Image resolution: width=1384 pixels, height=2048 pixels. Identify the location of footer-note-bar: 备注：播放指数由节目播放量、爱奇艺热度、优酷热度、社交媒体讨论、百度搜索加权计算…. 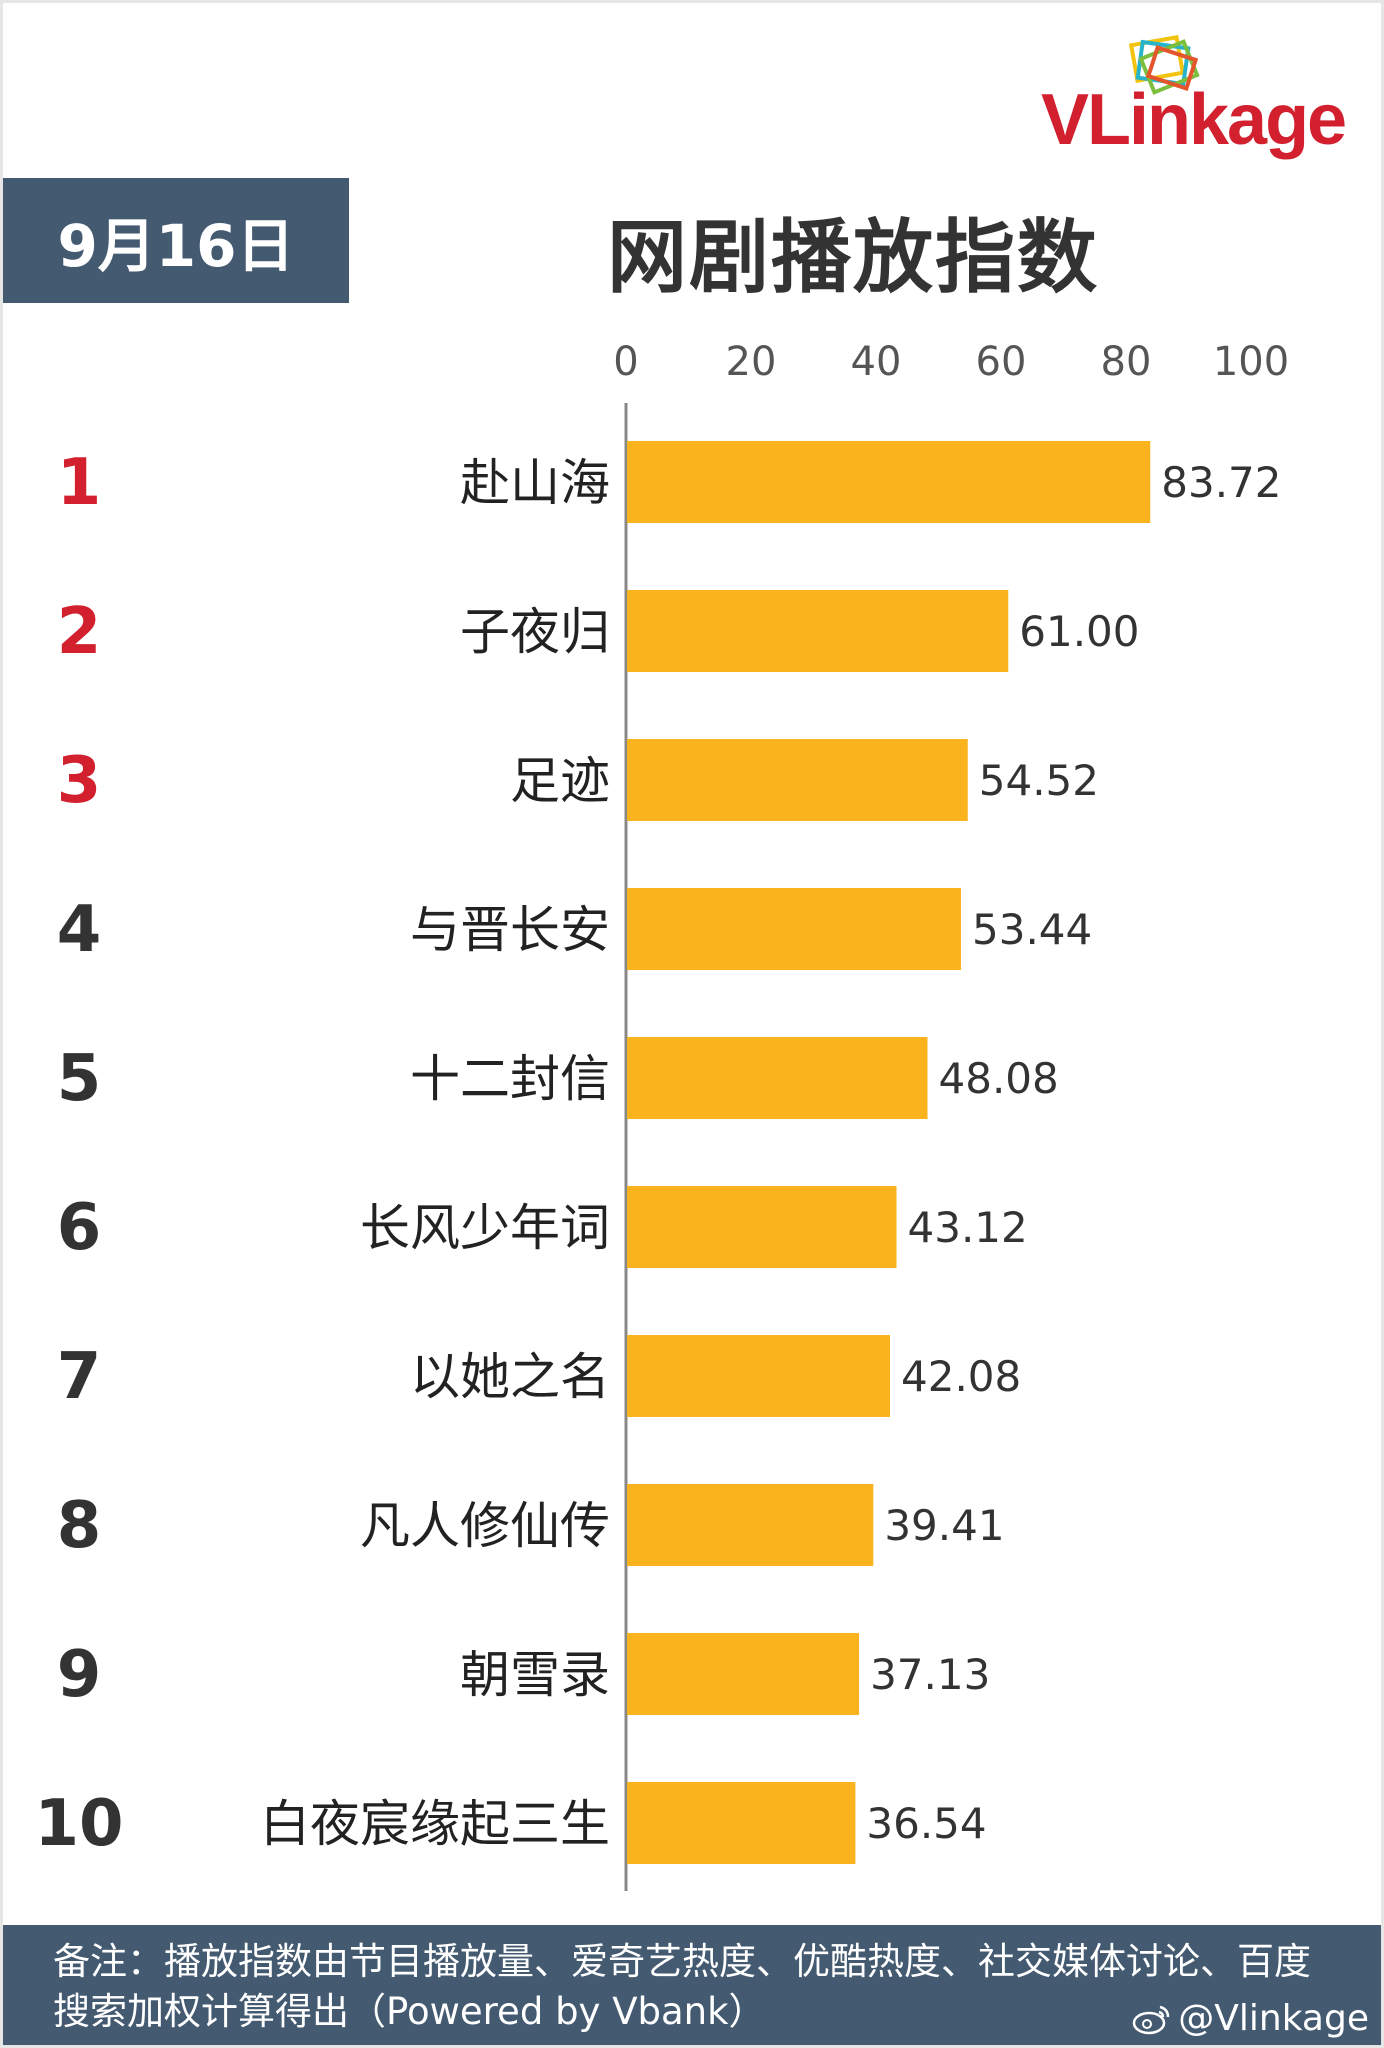
(692, 1985).